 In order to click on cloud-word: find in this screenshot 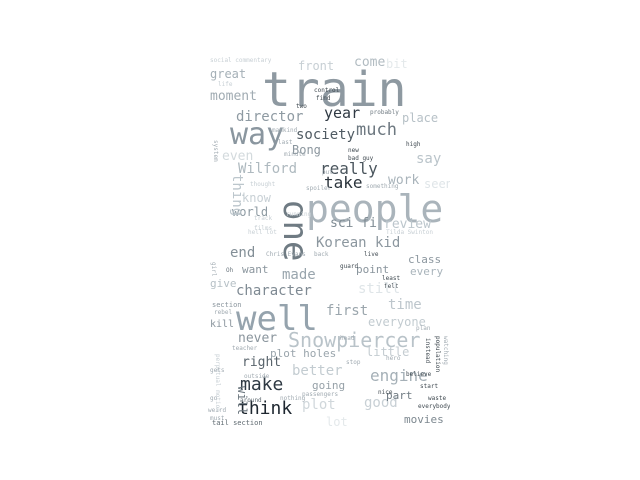, I will do `click(323, 98)`.